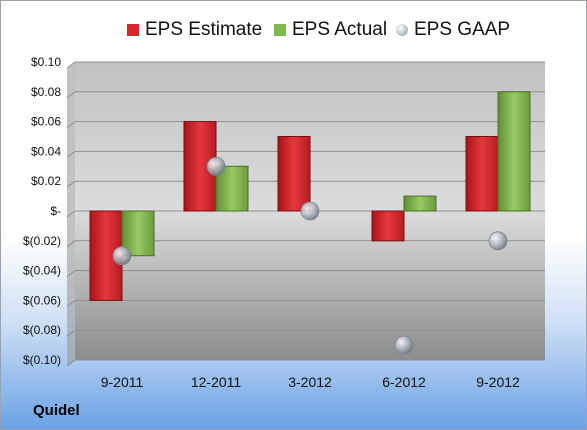 The image size is (587, 430). What do you see at coordinates (42, 300) in the screenshot?
I see `y-tick-label: $(0.06)` at bounding box center [42, 300].